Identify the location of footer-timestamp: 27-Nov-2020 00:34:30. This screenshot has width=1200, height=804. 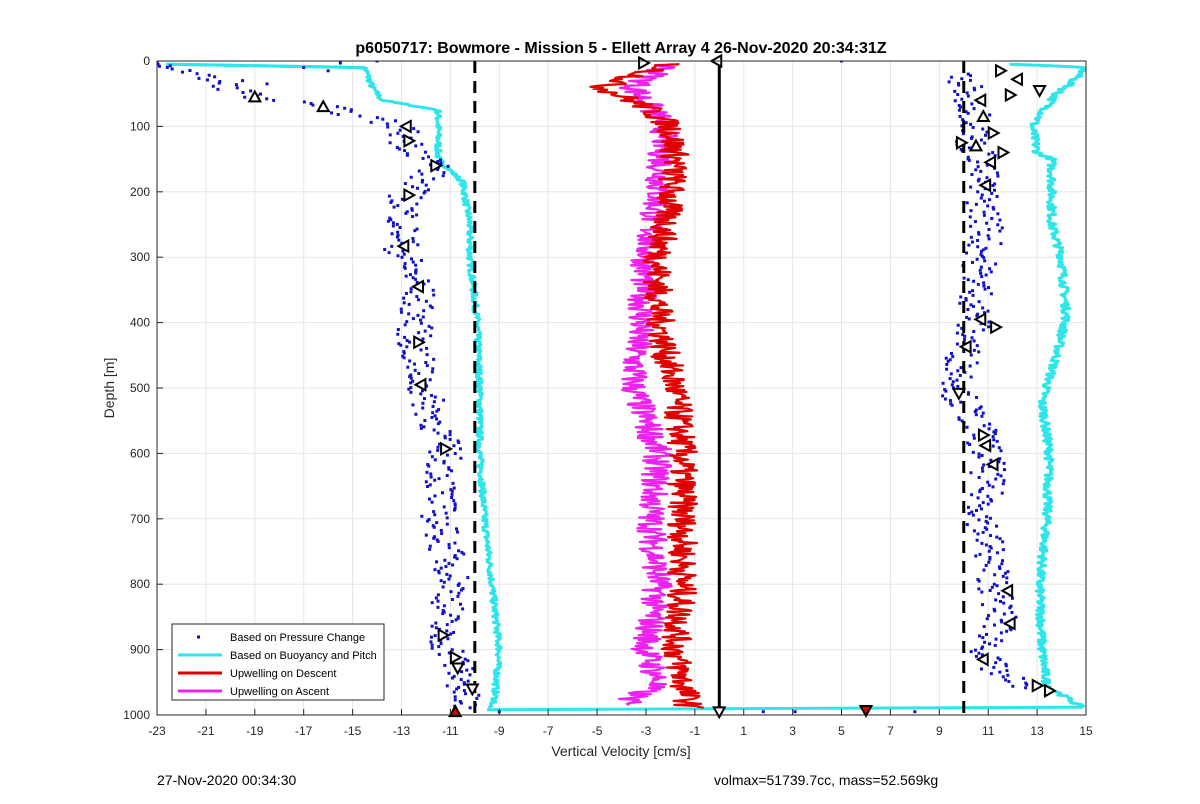
(227, 780).